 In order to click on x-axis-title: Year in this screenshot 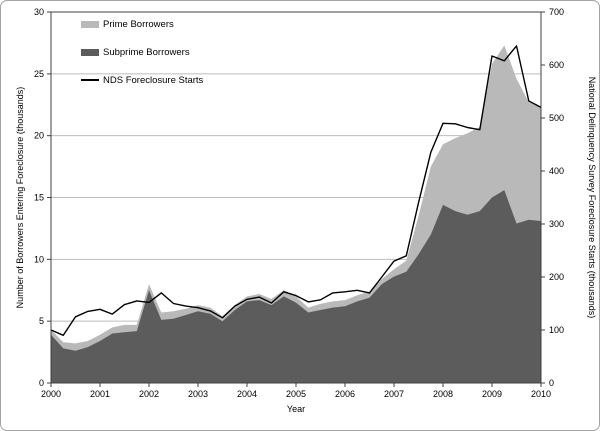, I will do `click(296, 409)`.